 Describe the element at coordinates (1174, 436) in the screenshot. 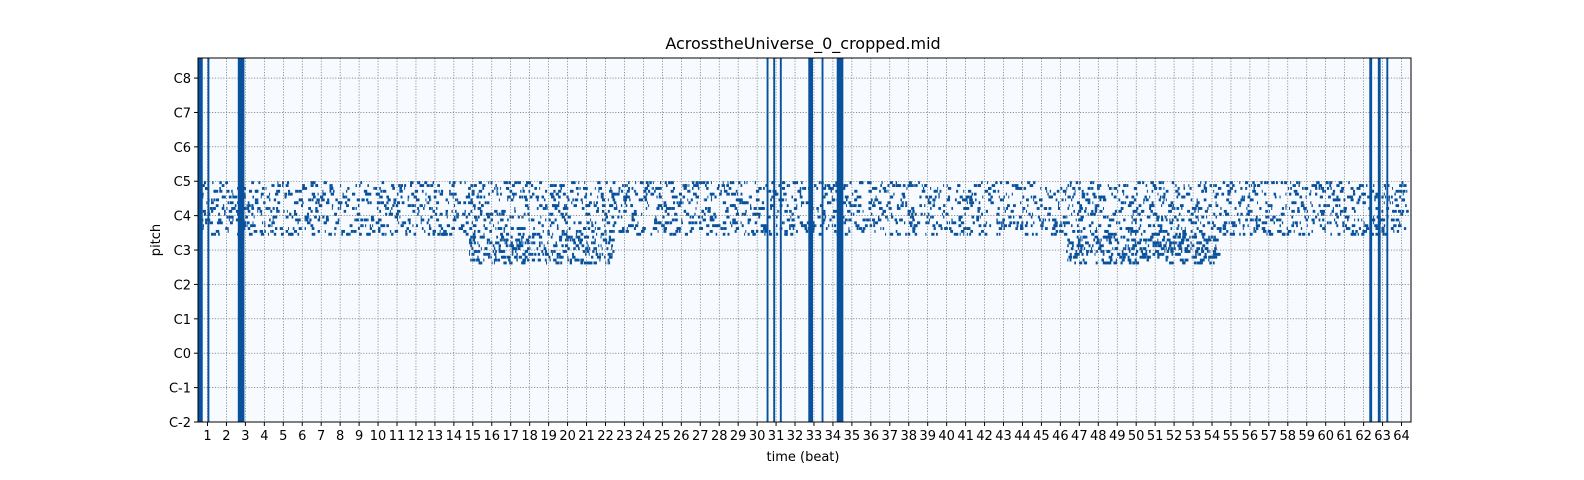

I see `x-tick-label: 52` at that location.